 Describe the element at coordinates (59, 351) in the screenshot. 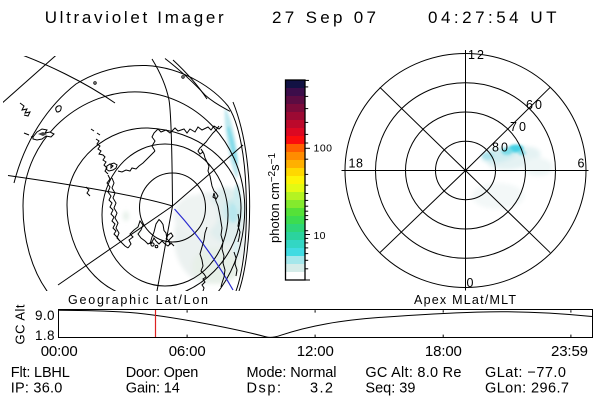

I see `svg-text: 00:00` at that location.